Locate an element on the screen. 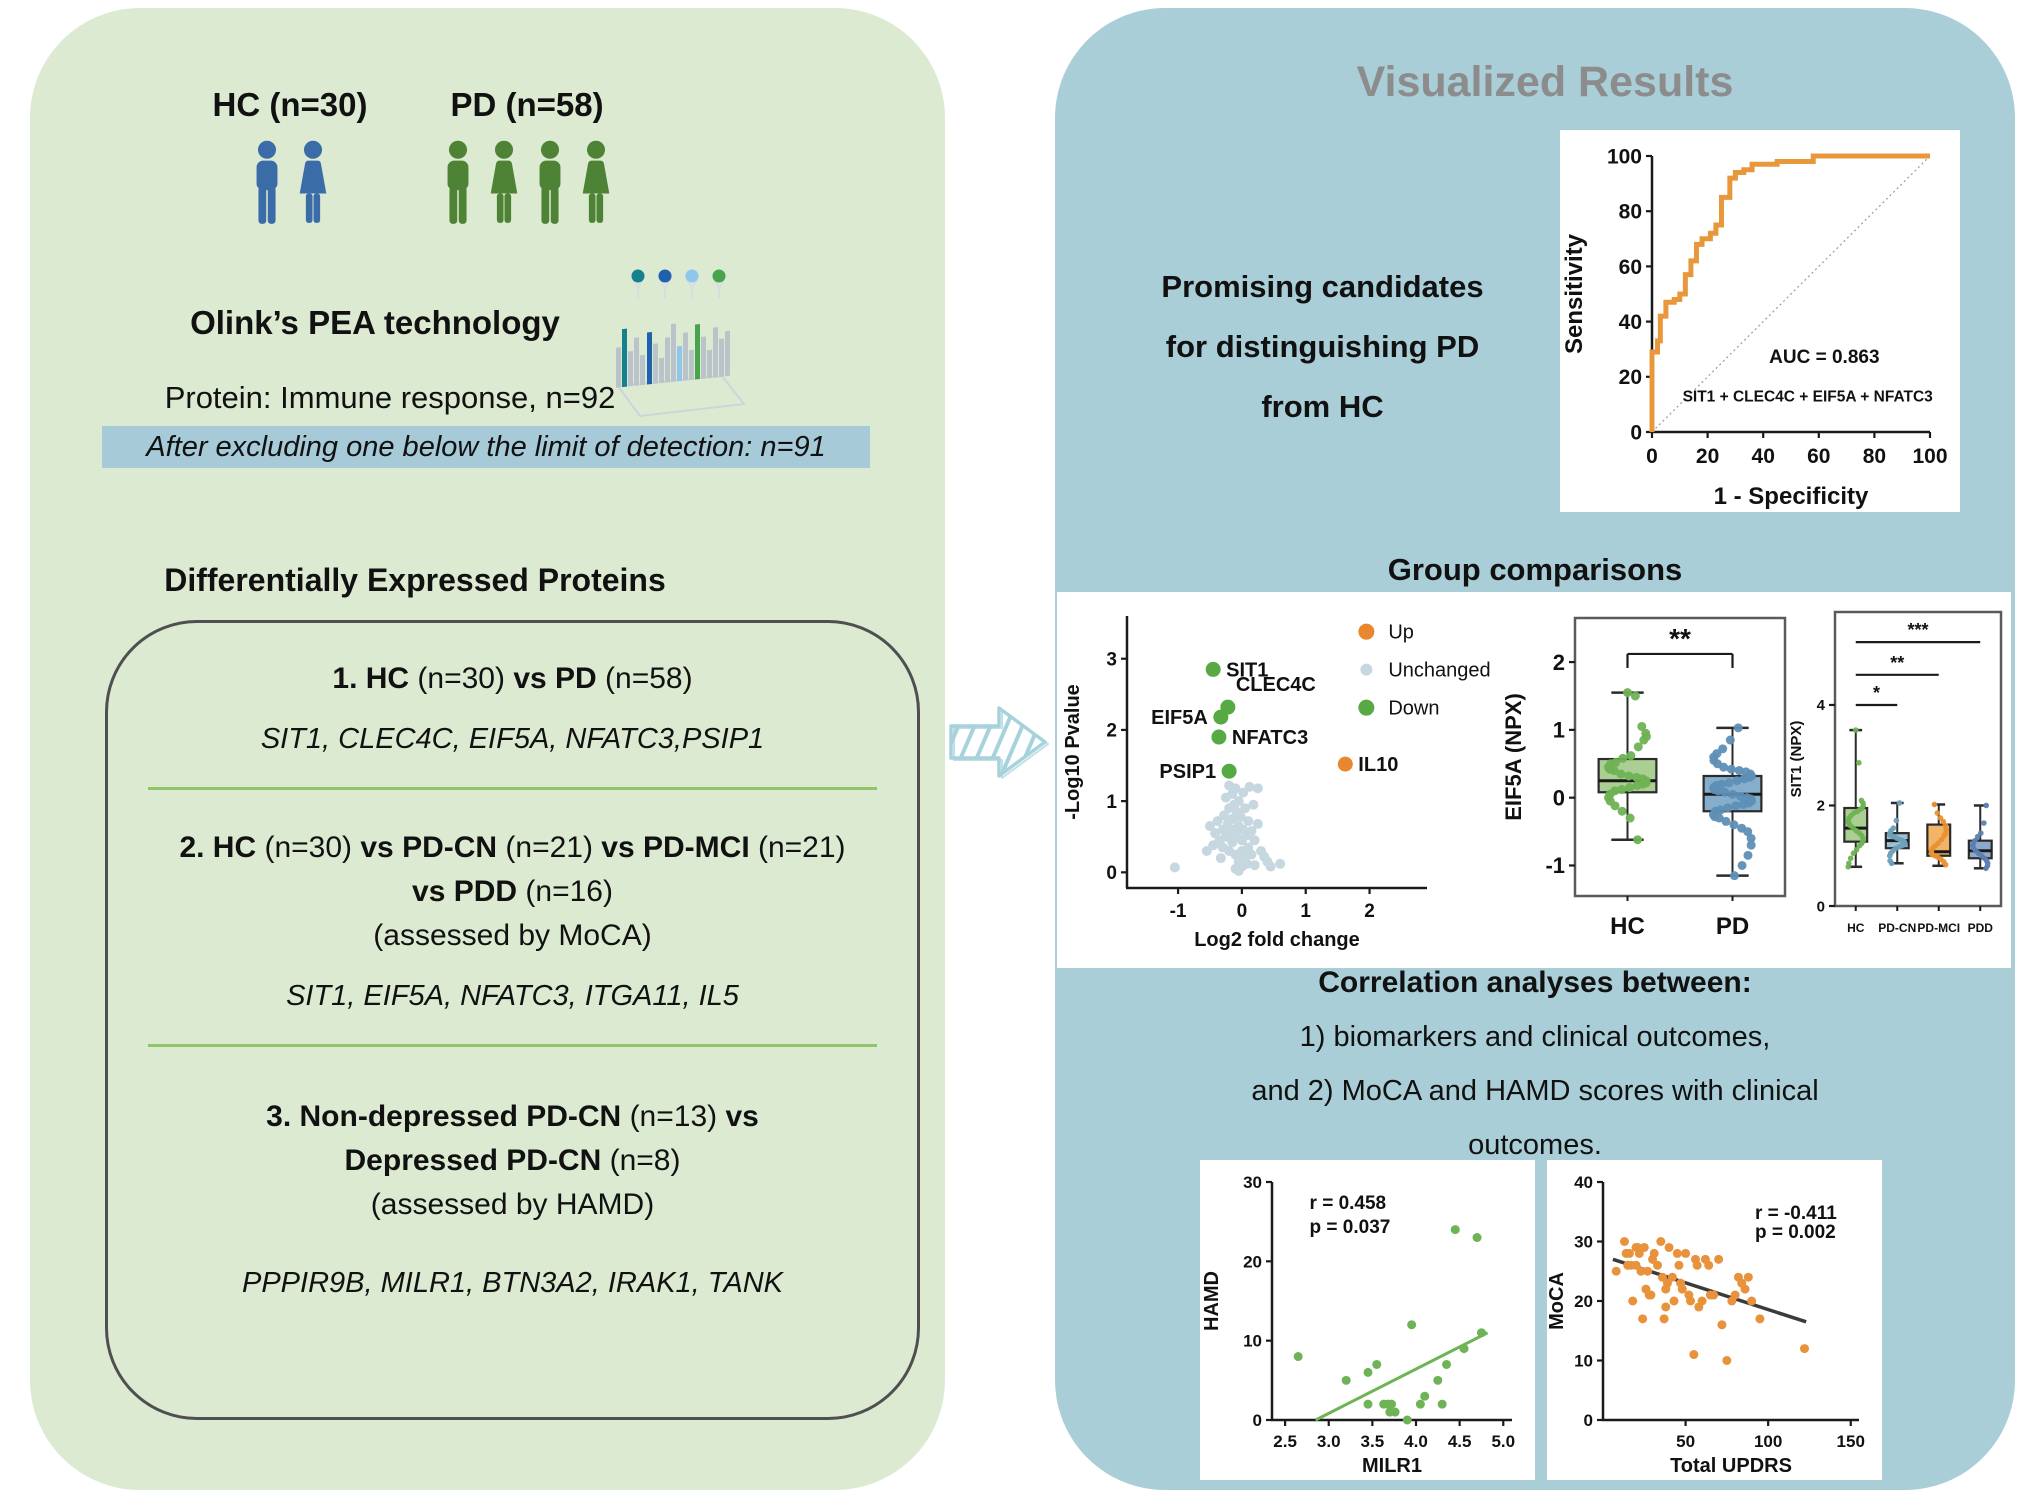 This screenshot has width=2031, height=1502. flow-arrow-icon is located at coordinates (997, 742).